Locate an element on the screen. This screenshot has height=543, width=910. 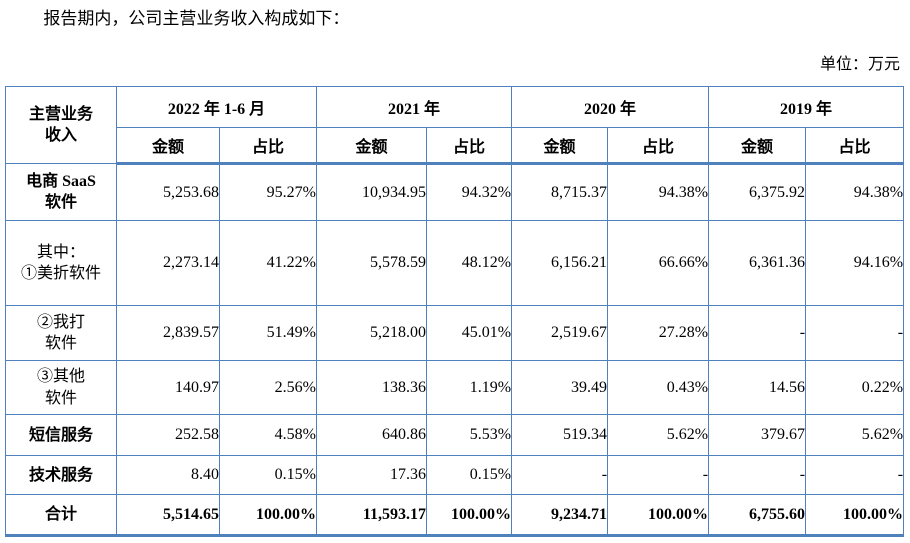
amount-cell: 6,361.36 is located at coordinates (757, 263).